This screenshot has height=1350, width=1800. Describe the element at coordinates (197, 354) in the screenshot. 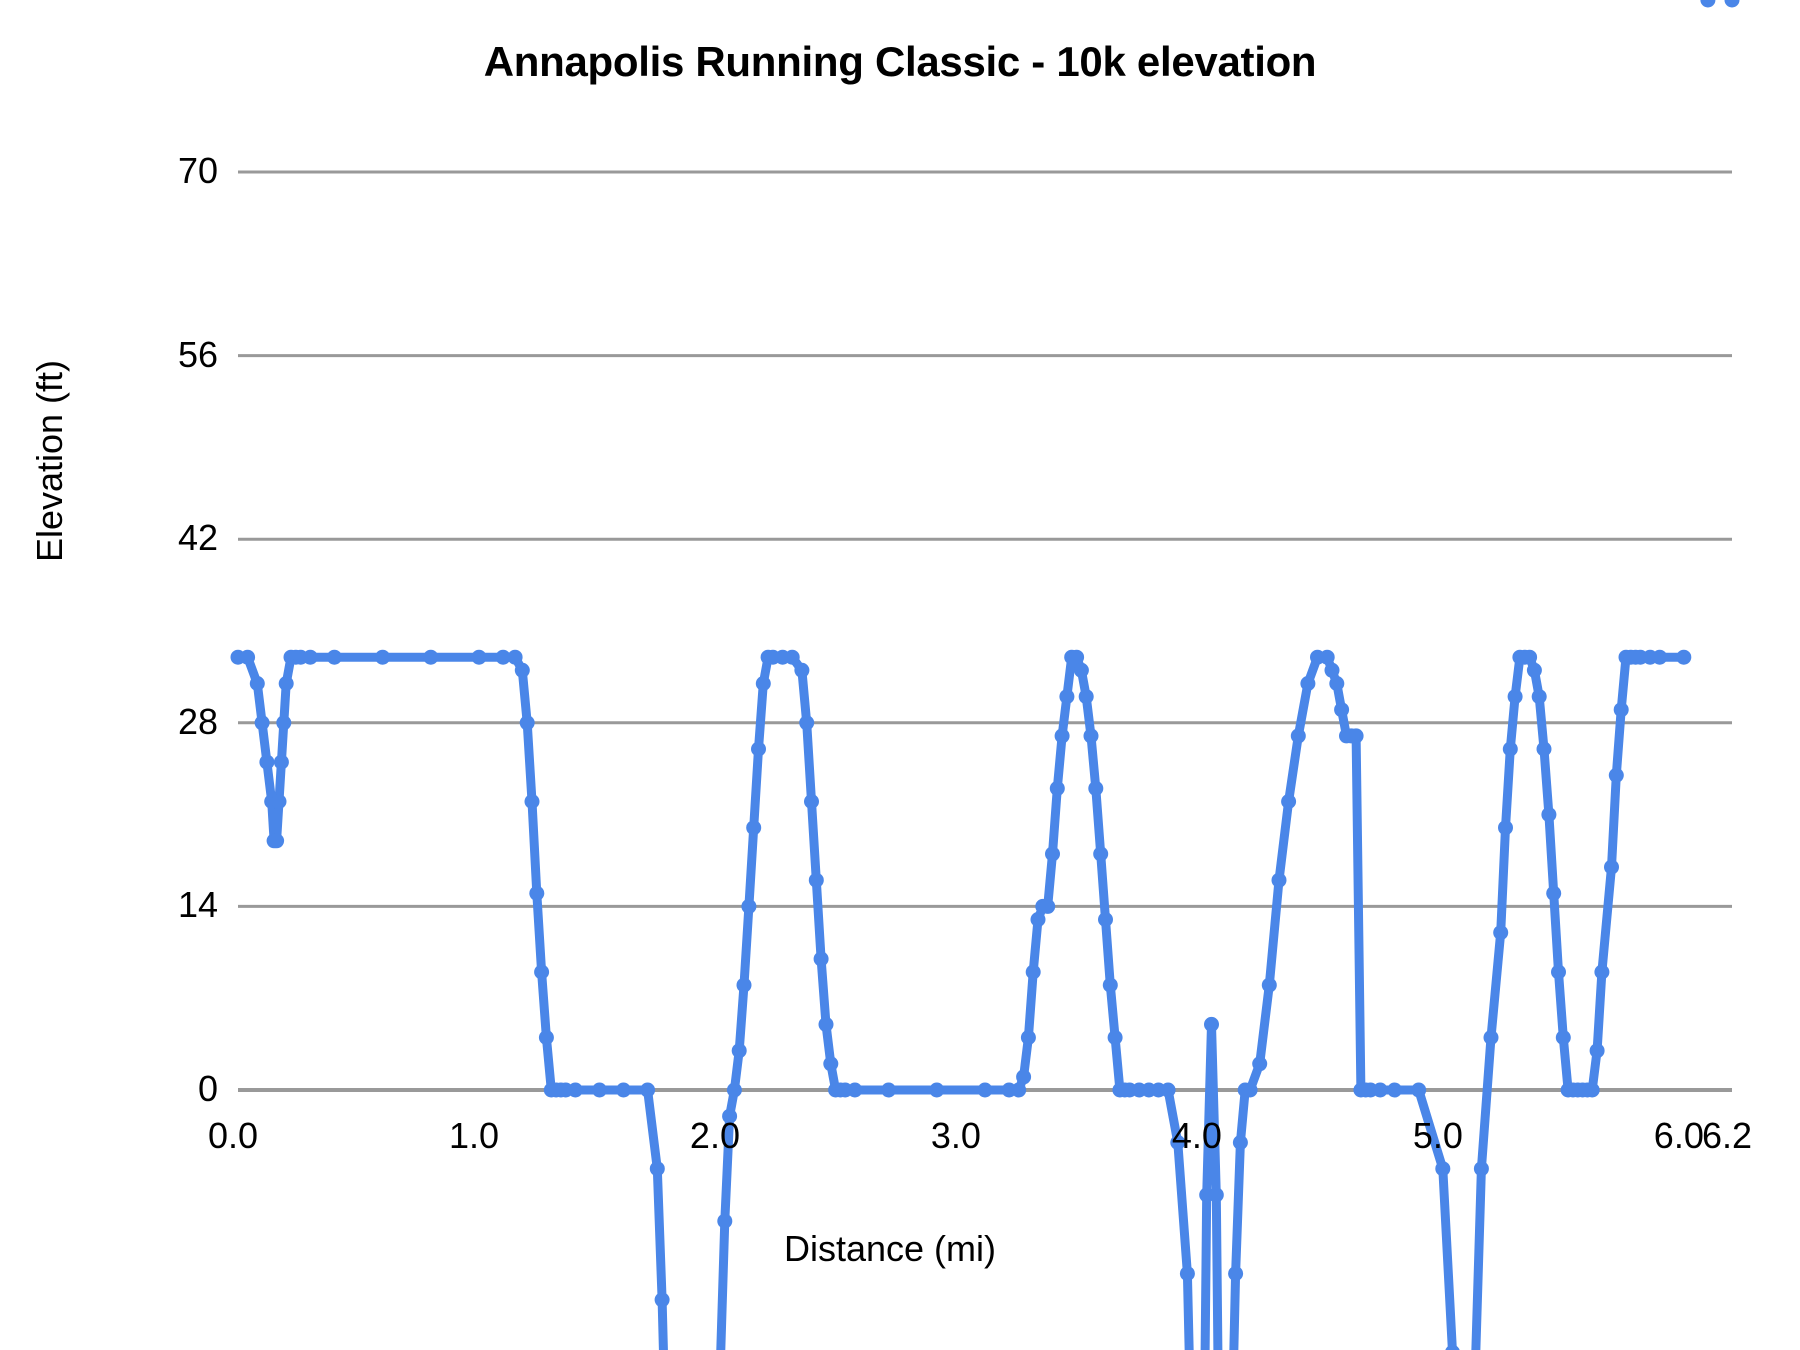

I see `y-axis-tick-label: 56` at that location.